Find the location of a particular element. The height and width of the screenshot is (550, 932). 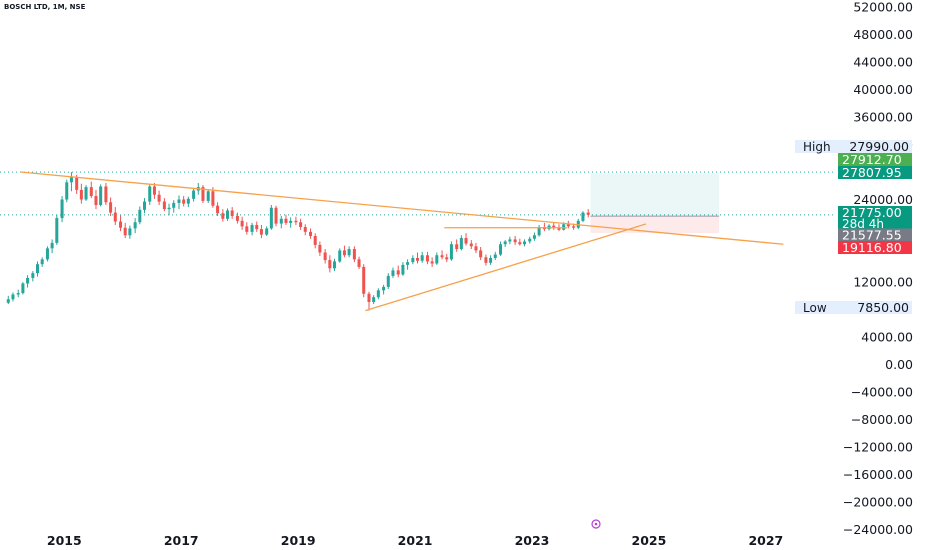

x-axis: 2015 2017 2019 2021 2023 2025 2027 is located at coordinates (415, 540).